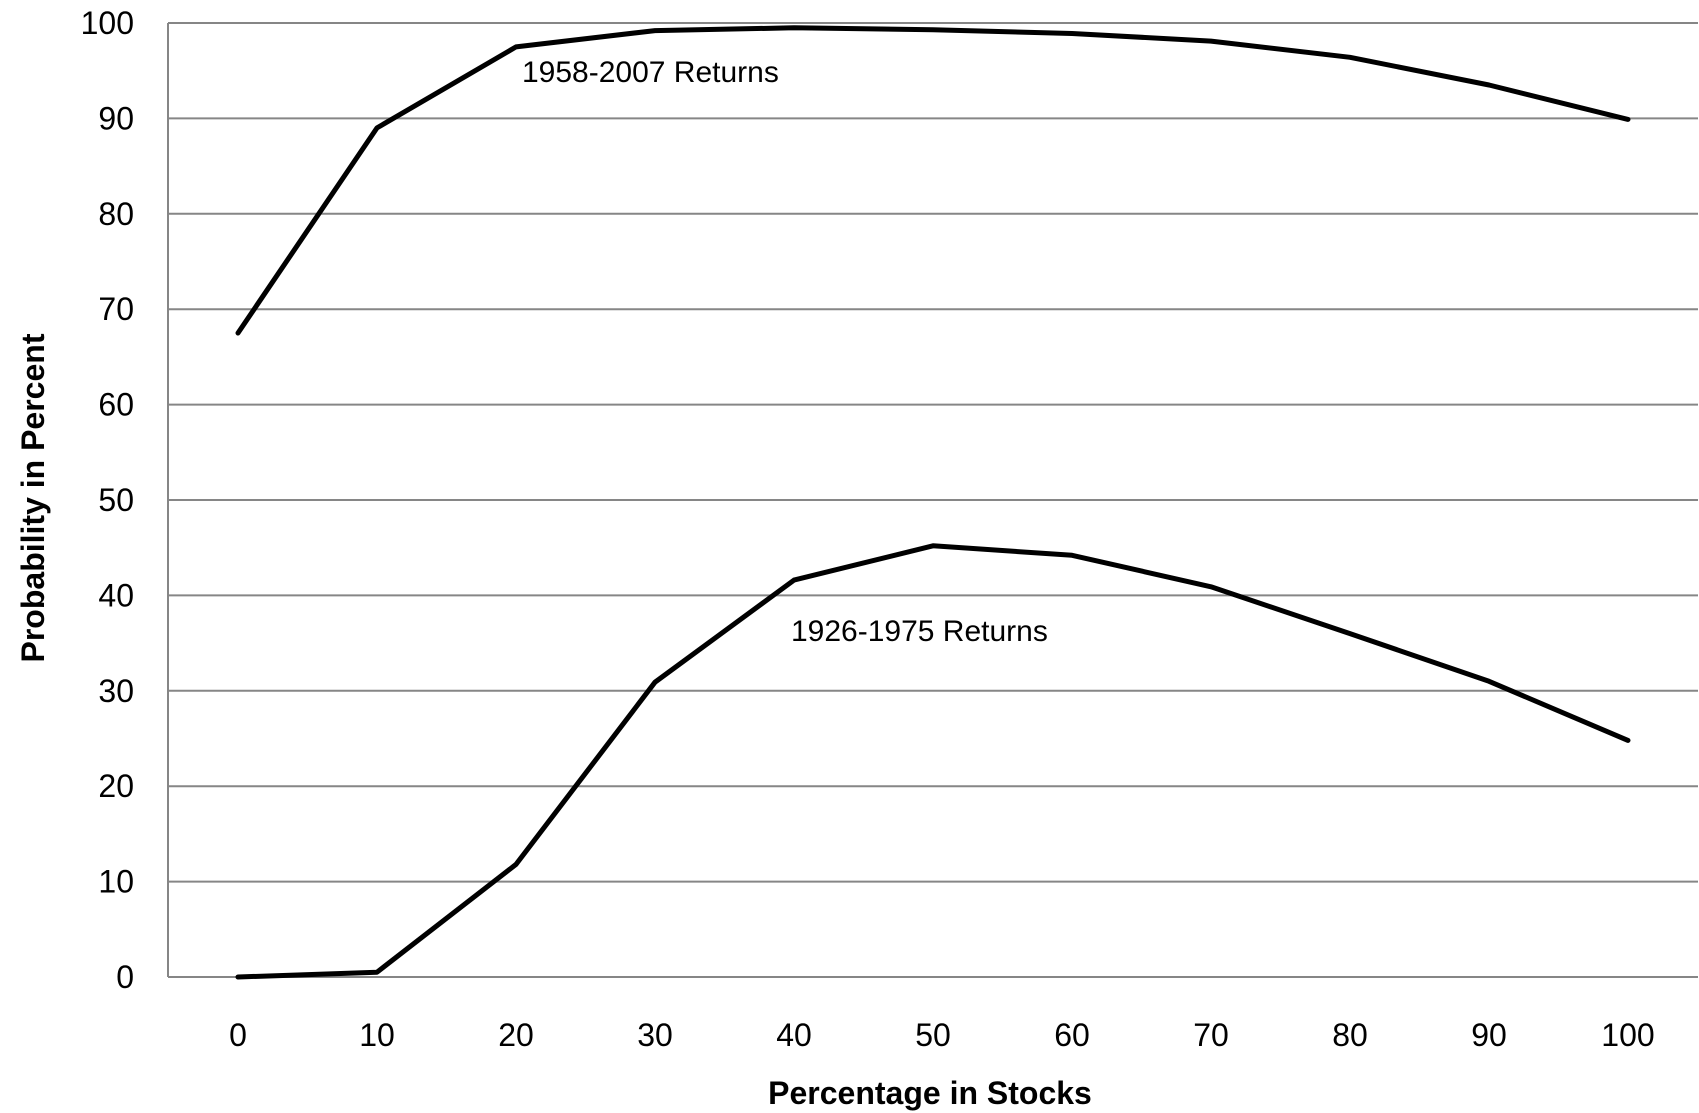  I want to click on y-tick-label-0: 0, so click(125, 977).